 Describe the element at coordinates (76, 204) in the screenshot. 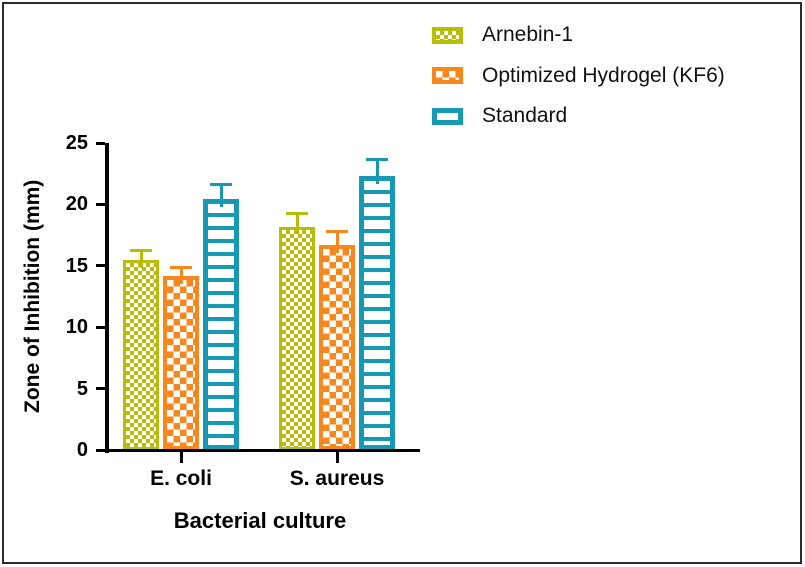

I see `y-tick-label: 20` at that location.